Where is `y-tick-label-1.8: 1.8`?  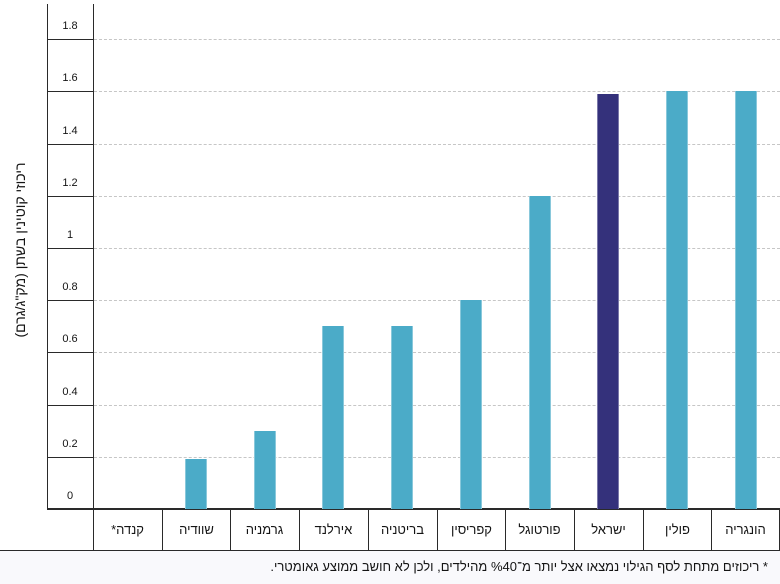
y-tick-label-1.8: 1.8 is located at coordinates (70, 26).